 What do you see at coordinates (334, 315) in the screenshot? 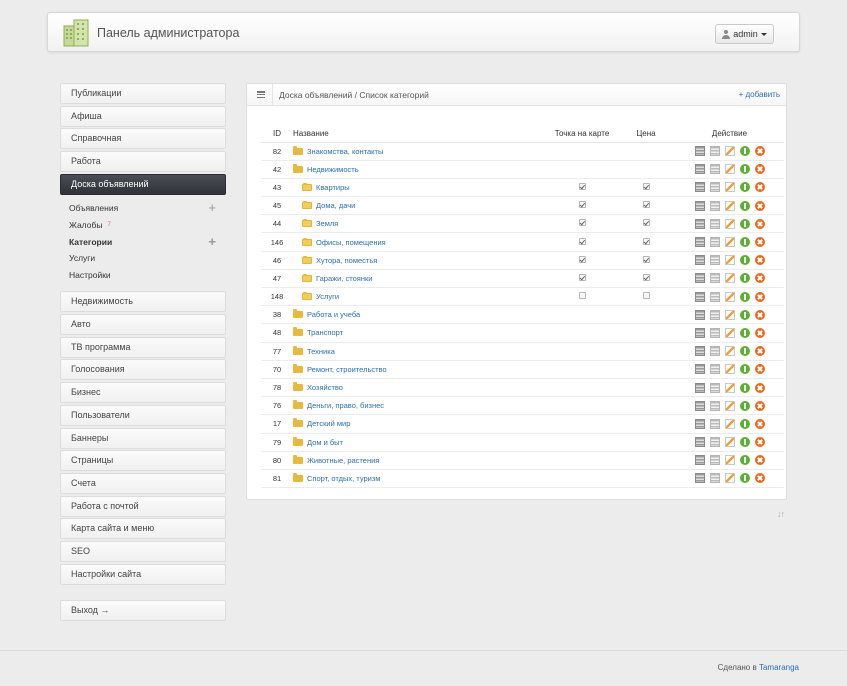
I see `category-link: Работа и учеба` at bounding box center [334, 315].